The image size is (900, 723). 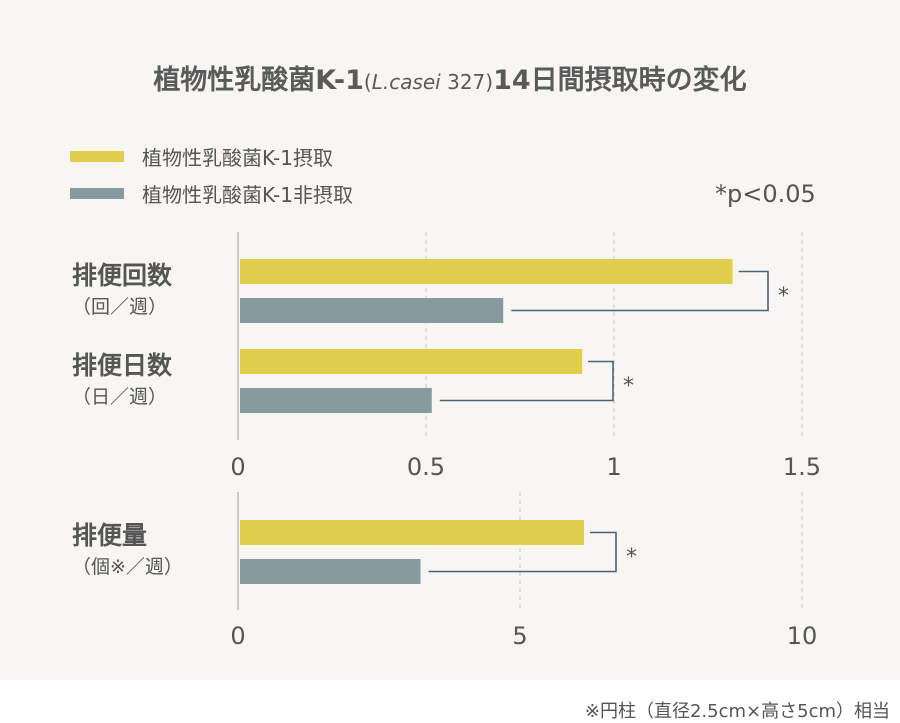 What do you see at coordinates (247, 194) in the screenshot?
I see `legend-label-no-intake: 植物性乳酸菌K-1非摂取` at bounding box center [247, 194].